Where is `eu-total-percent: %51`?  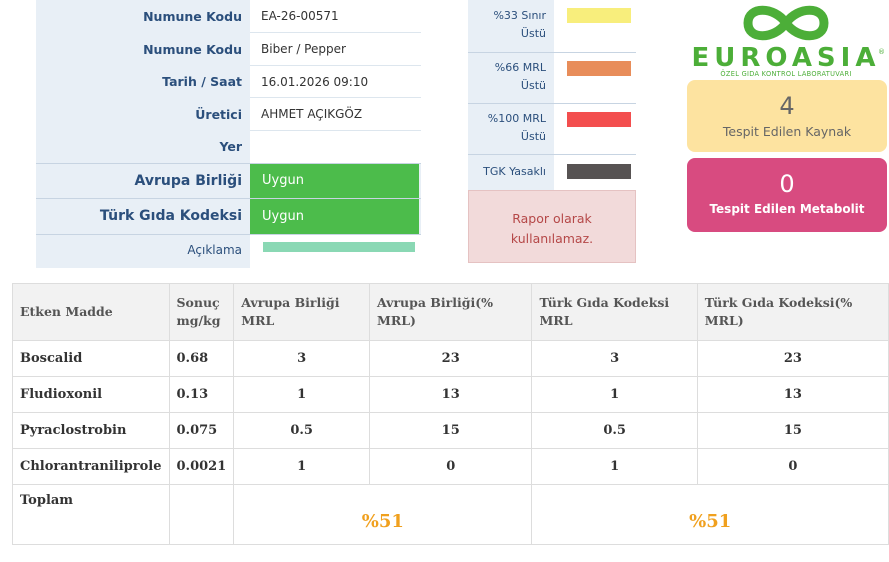 eu-total-percent: %51 is located at coordinates (383, 514).